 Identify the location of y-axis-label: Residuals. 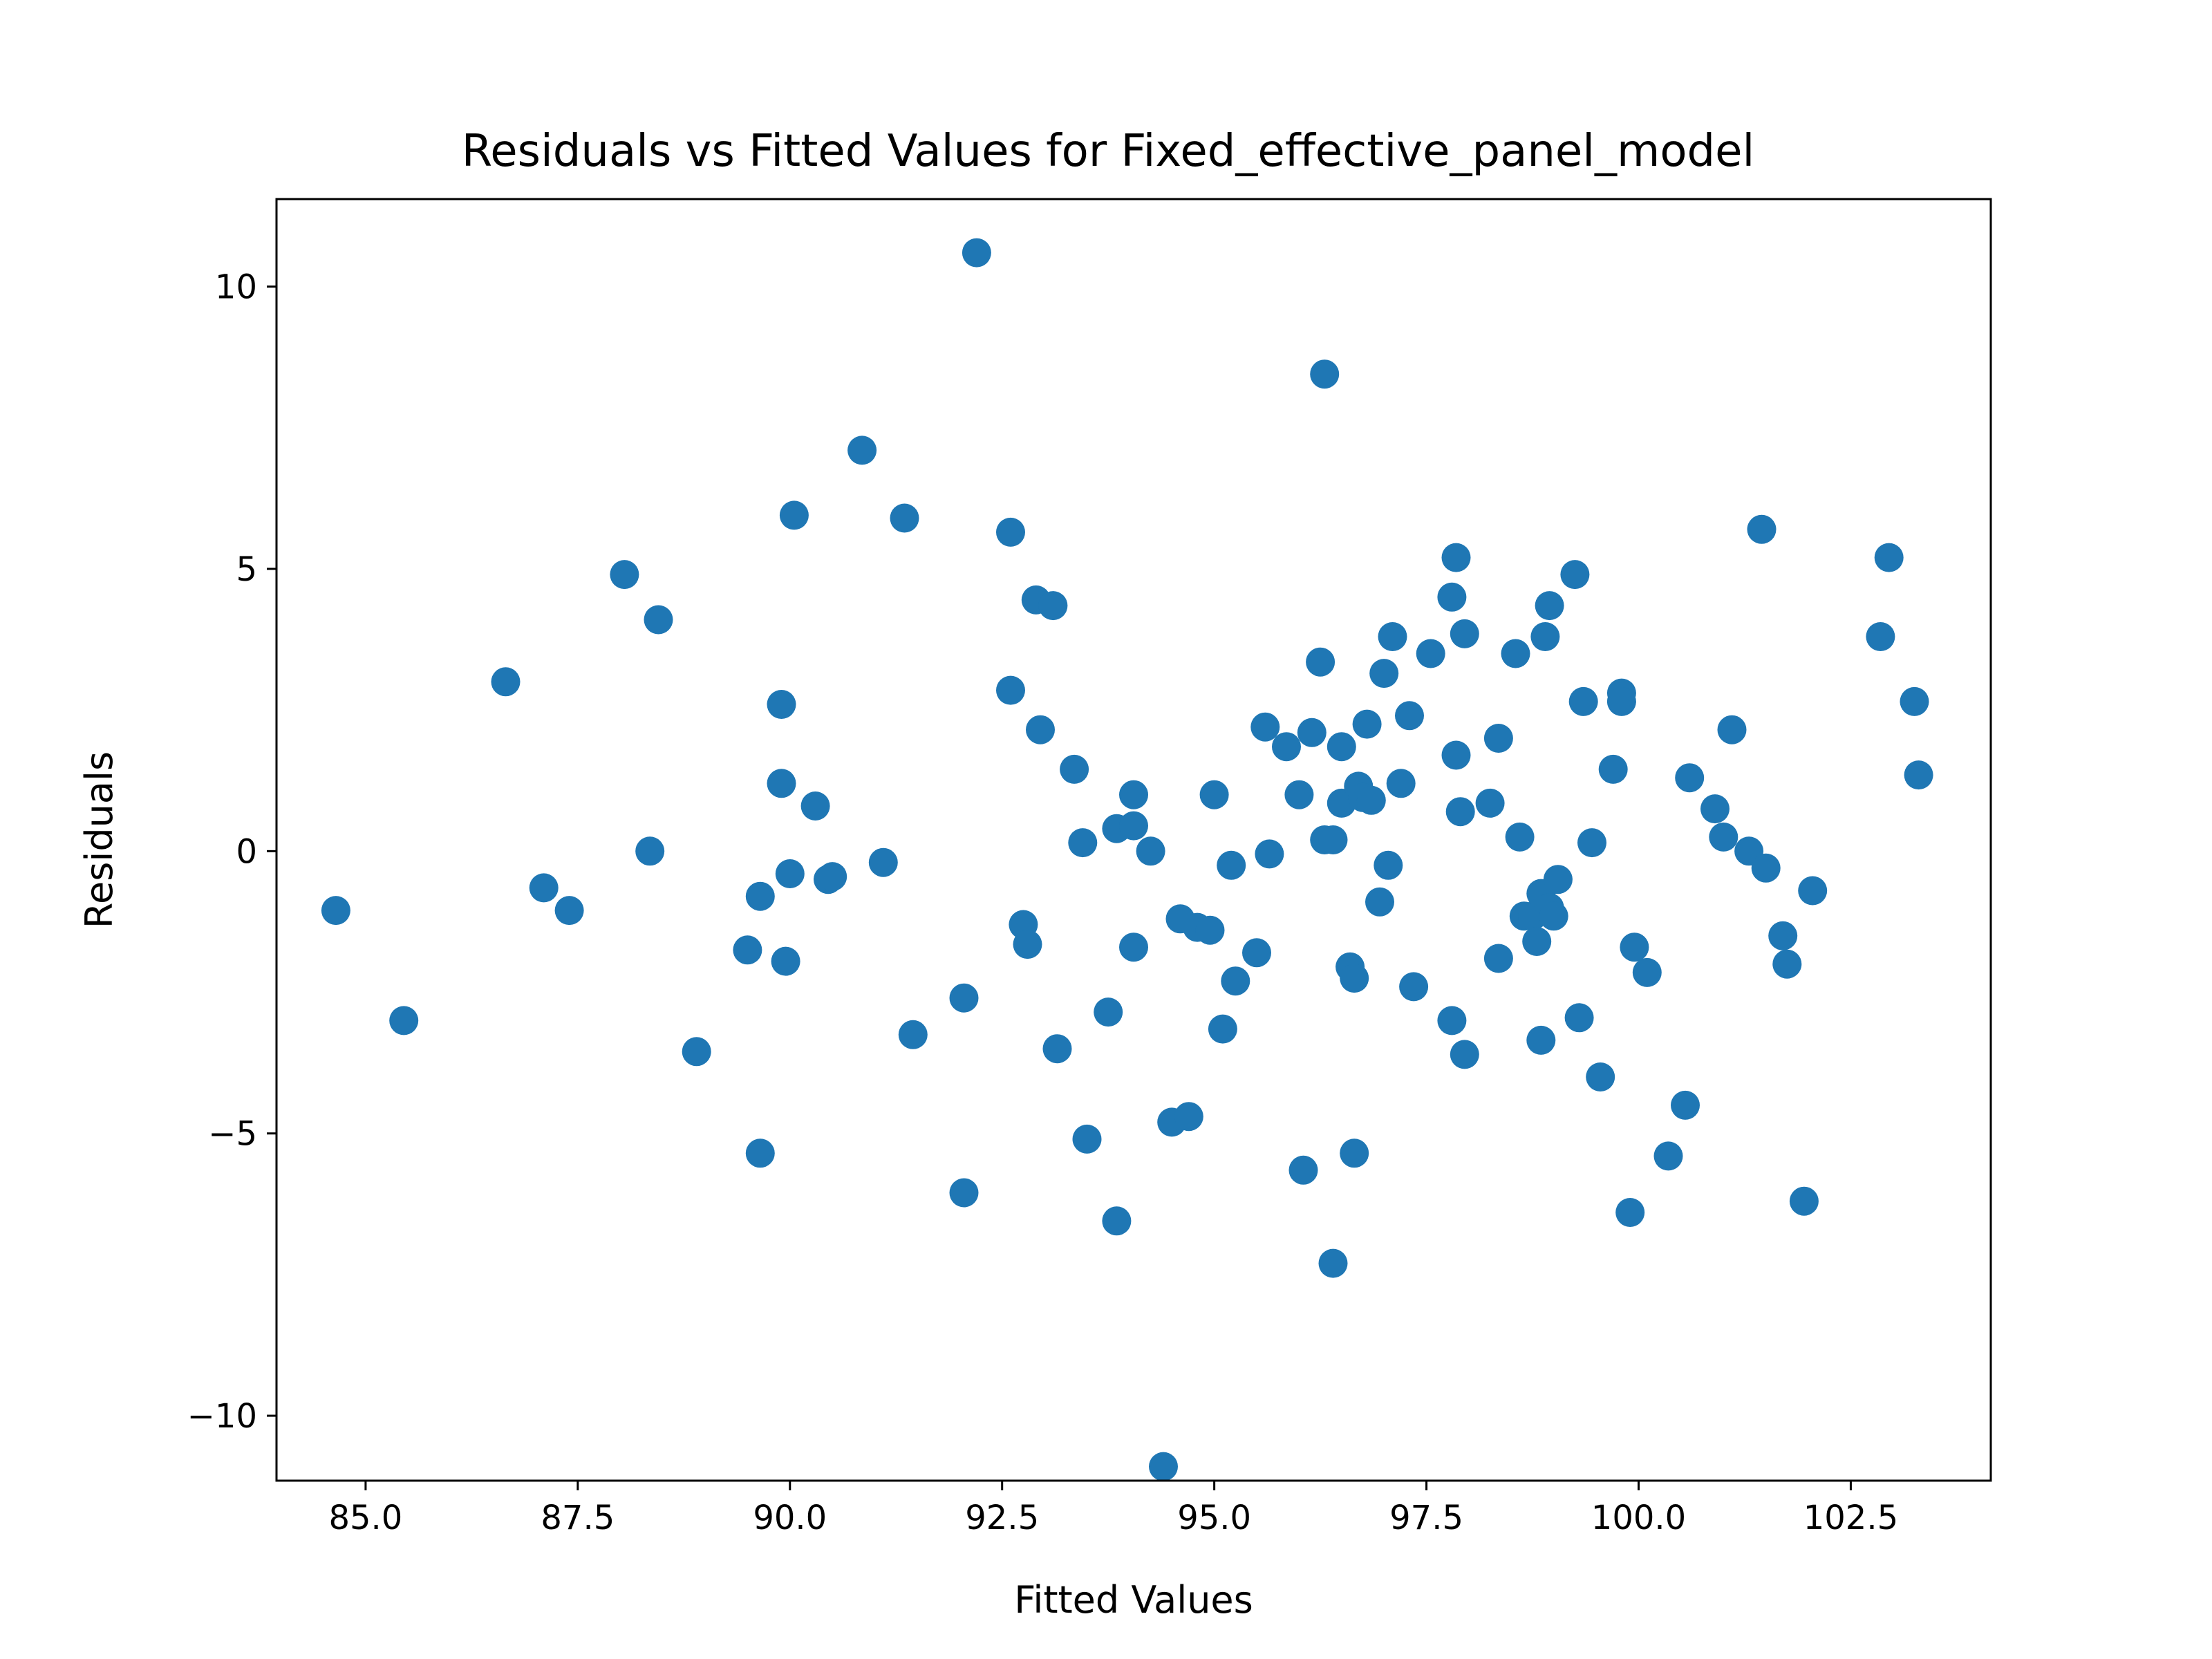
(99, 840).